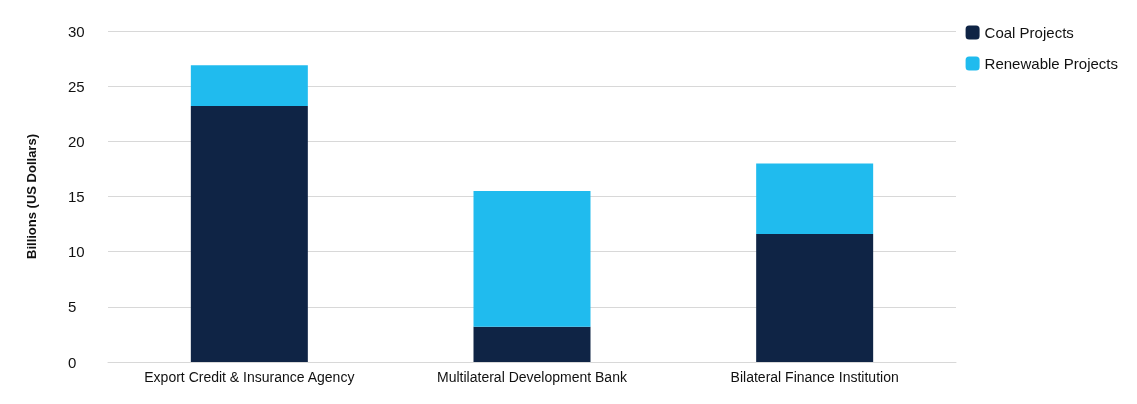 Image resolution: width=1137 pixels, height=404 pixels. What do you see at coordinates (532, 377) in the screenshot?
I see `x-tick-label: Multilateral Development Bank` at bounding box center [532, 377].